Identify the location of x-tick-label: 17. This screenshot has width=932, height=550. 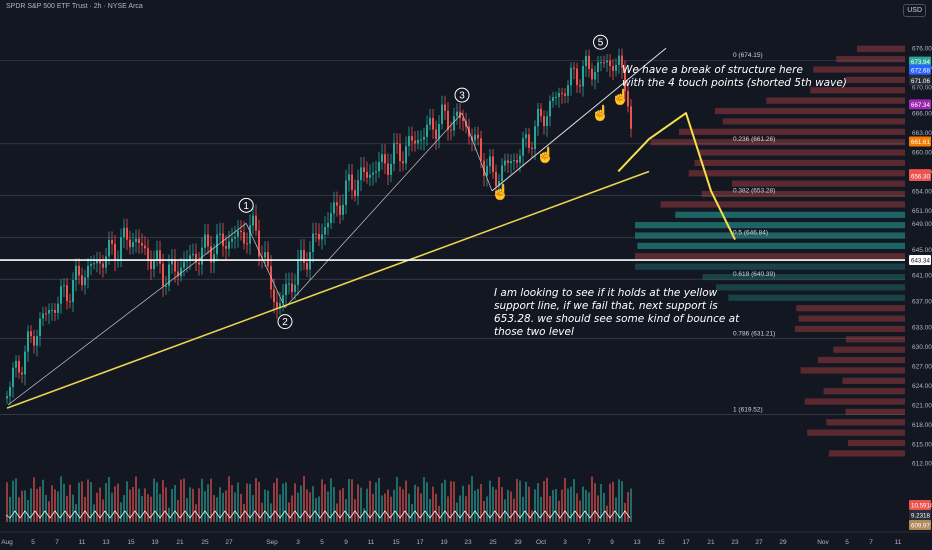
(686, 542).